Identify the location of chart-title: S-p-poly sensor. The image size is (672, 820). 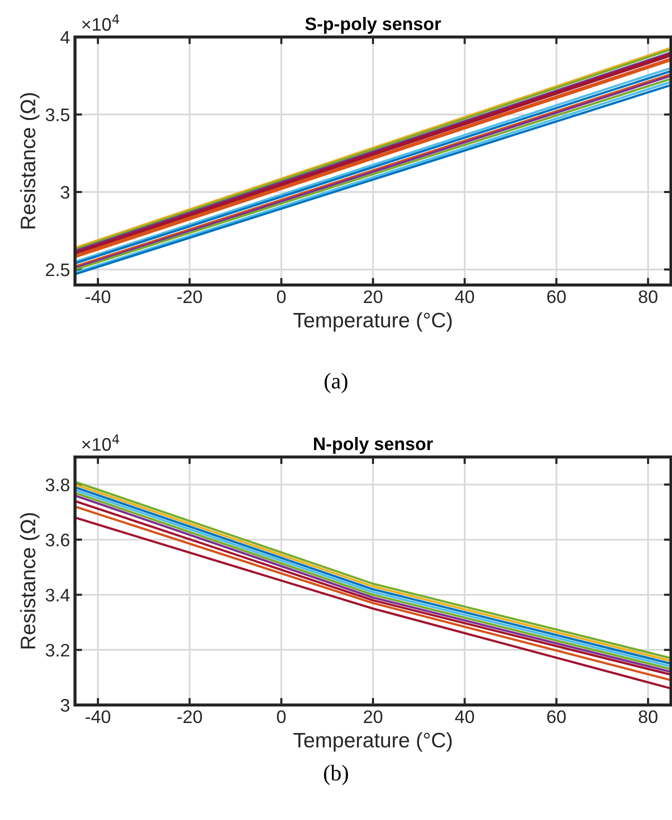
(373, 25).